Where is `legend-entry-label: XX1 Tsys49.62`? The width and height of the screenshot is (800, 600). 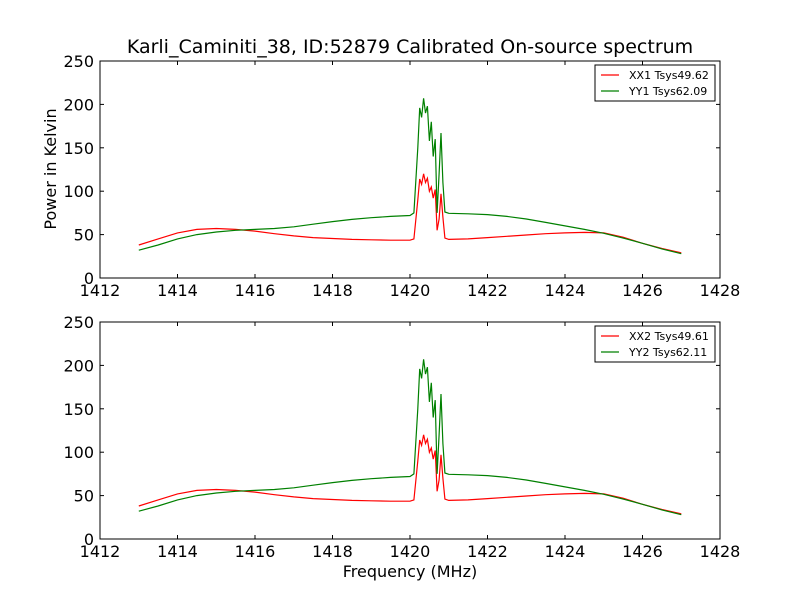 legend-entry-label: XX1 Tsys49.62 is located at coordinates (669, 75).